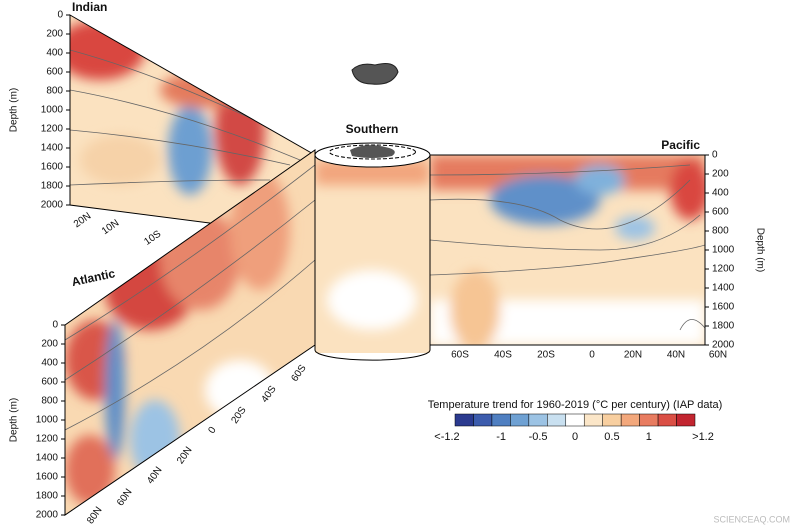  Describe the element at coordinates (95, 515) in the screenshot. I see `lat-tick-label: 80N` at that location.